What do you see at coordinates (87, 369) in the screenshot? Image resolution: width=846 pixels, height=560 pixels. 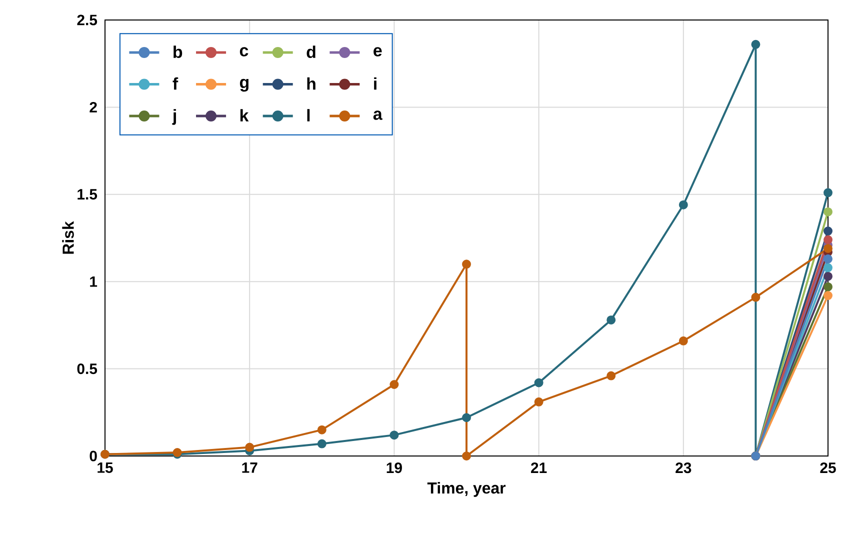 I see `y-tick-label: 0.5` at bounding box center [87, 369].